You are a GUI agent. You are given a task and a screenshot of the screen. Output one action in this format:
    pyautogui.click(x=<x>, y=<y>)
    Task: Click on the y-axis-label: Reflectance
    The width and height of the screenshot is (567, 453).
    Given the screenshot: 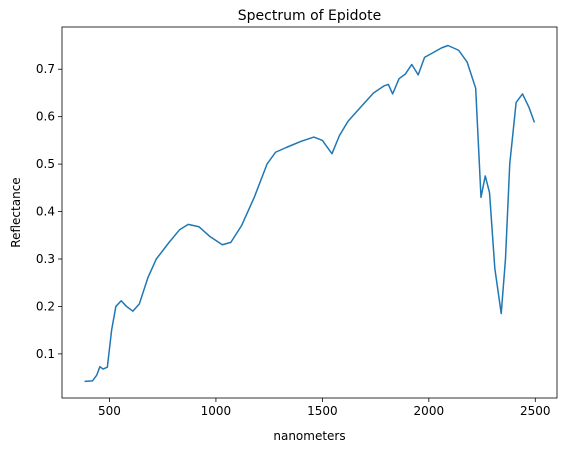 What is the action you would take?
    pyautogui.click(x=16, y=212)
    